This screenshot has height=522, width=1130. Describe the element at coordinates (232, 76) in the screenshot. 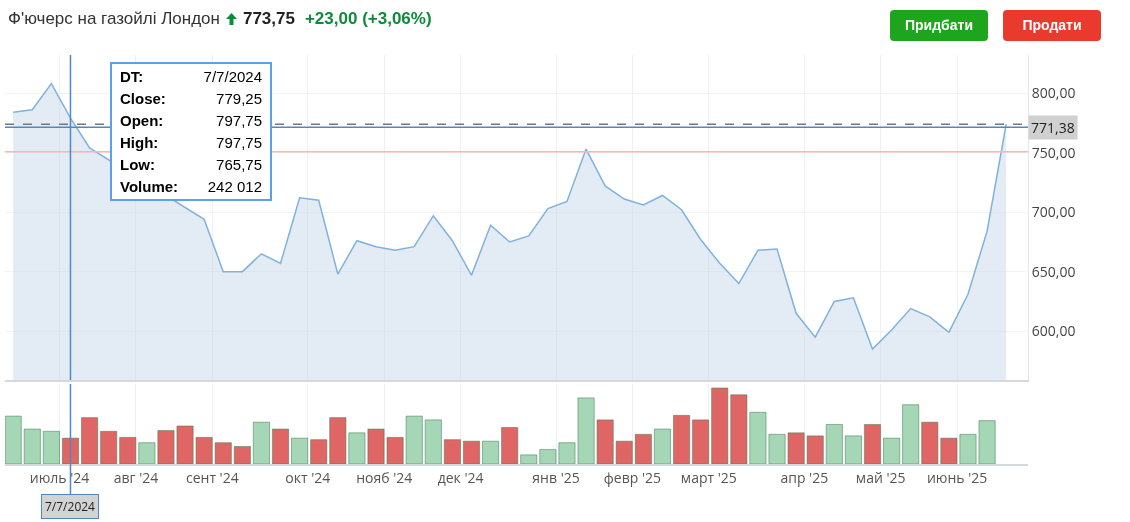

I see `annotation: 7/7/2024` at that location.